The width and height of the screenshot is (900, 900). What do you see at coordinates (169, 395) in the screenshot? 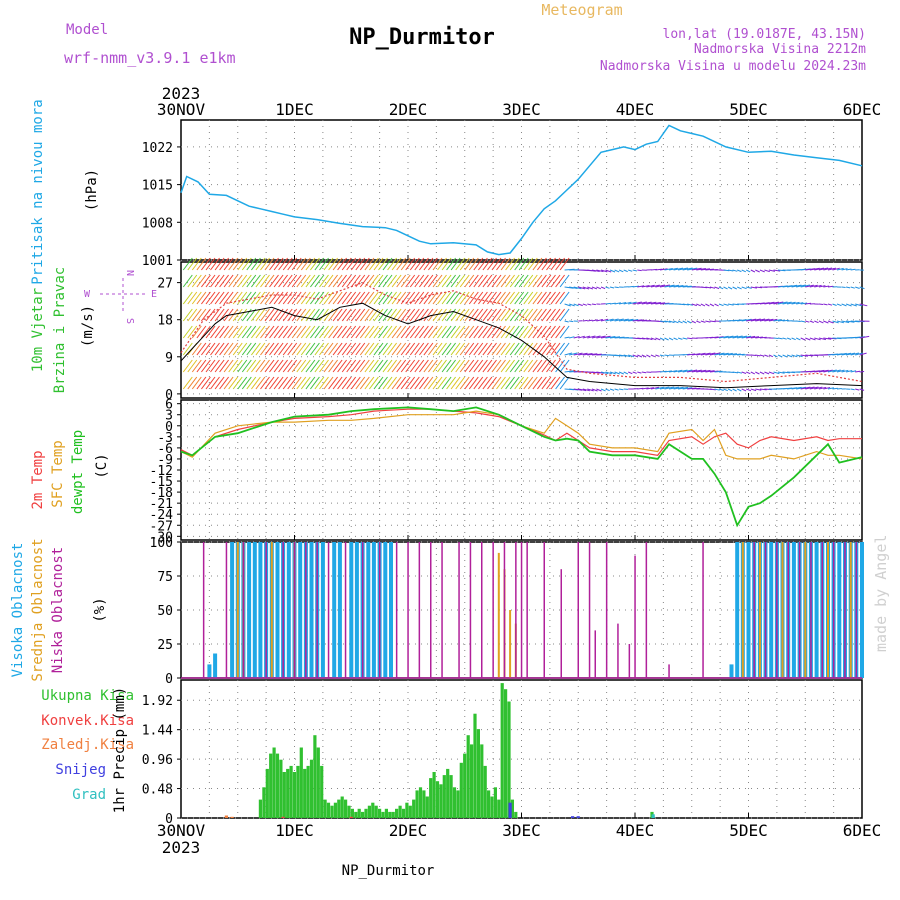
I see `y-tick-label: 0` at bounding box center [169, 395].